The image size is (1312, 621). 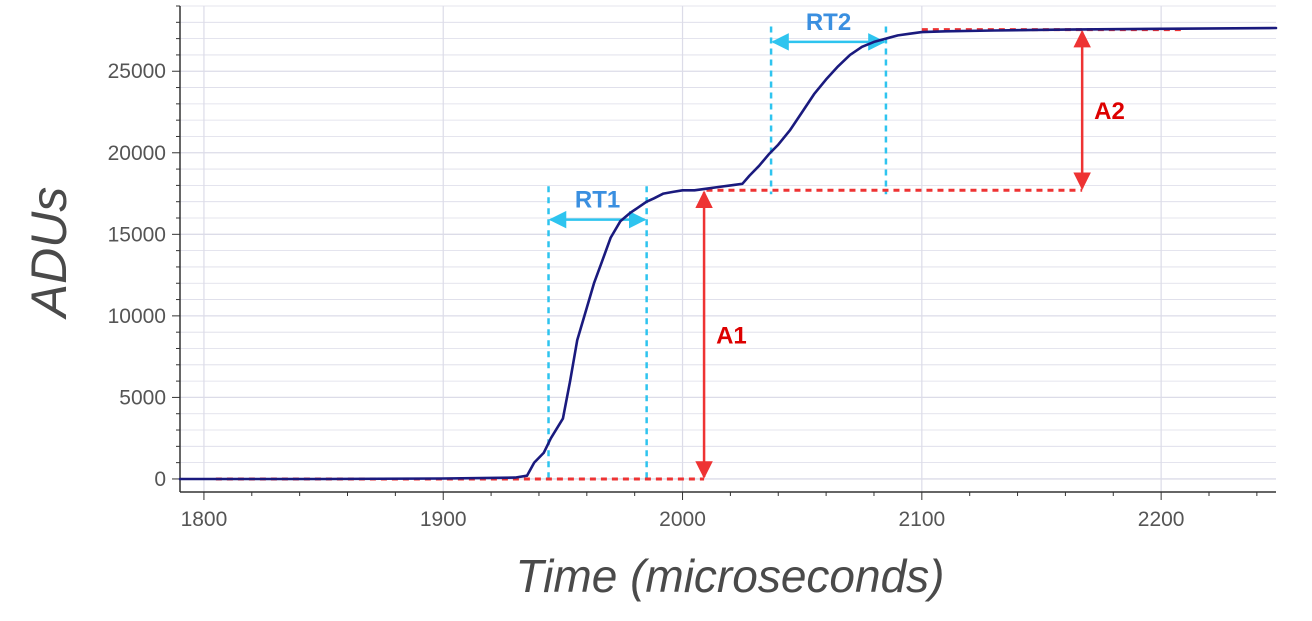 I want to click on y-tick-label: 0, so click(x=160, y=479).